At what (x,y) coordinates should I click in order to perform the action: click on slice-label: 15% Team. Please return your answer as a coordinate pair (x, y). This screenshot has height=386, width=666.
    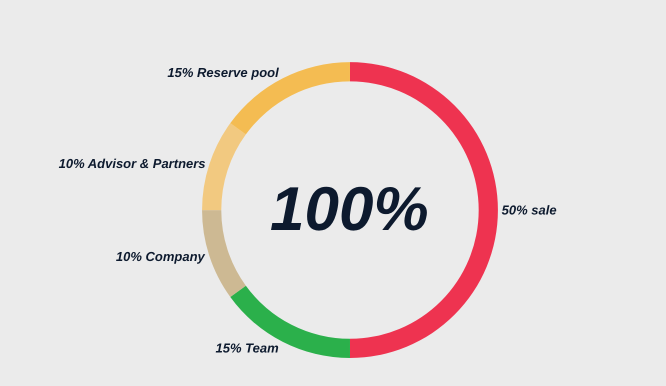
    Looking at the image, I should click on (248, 348).